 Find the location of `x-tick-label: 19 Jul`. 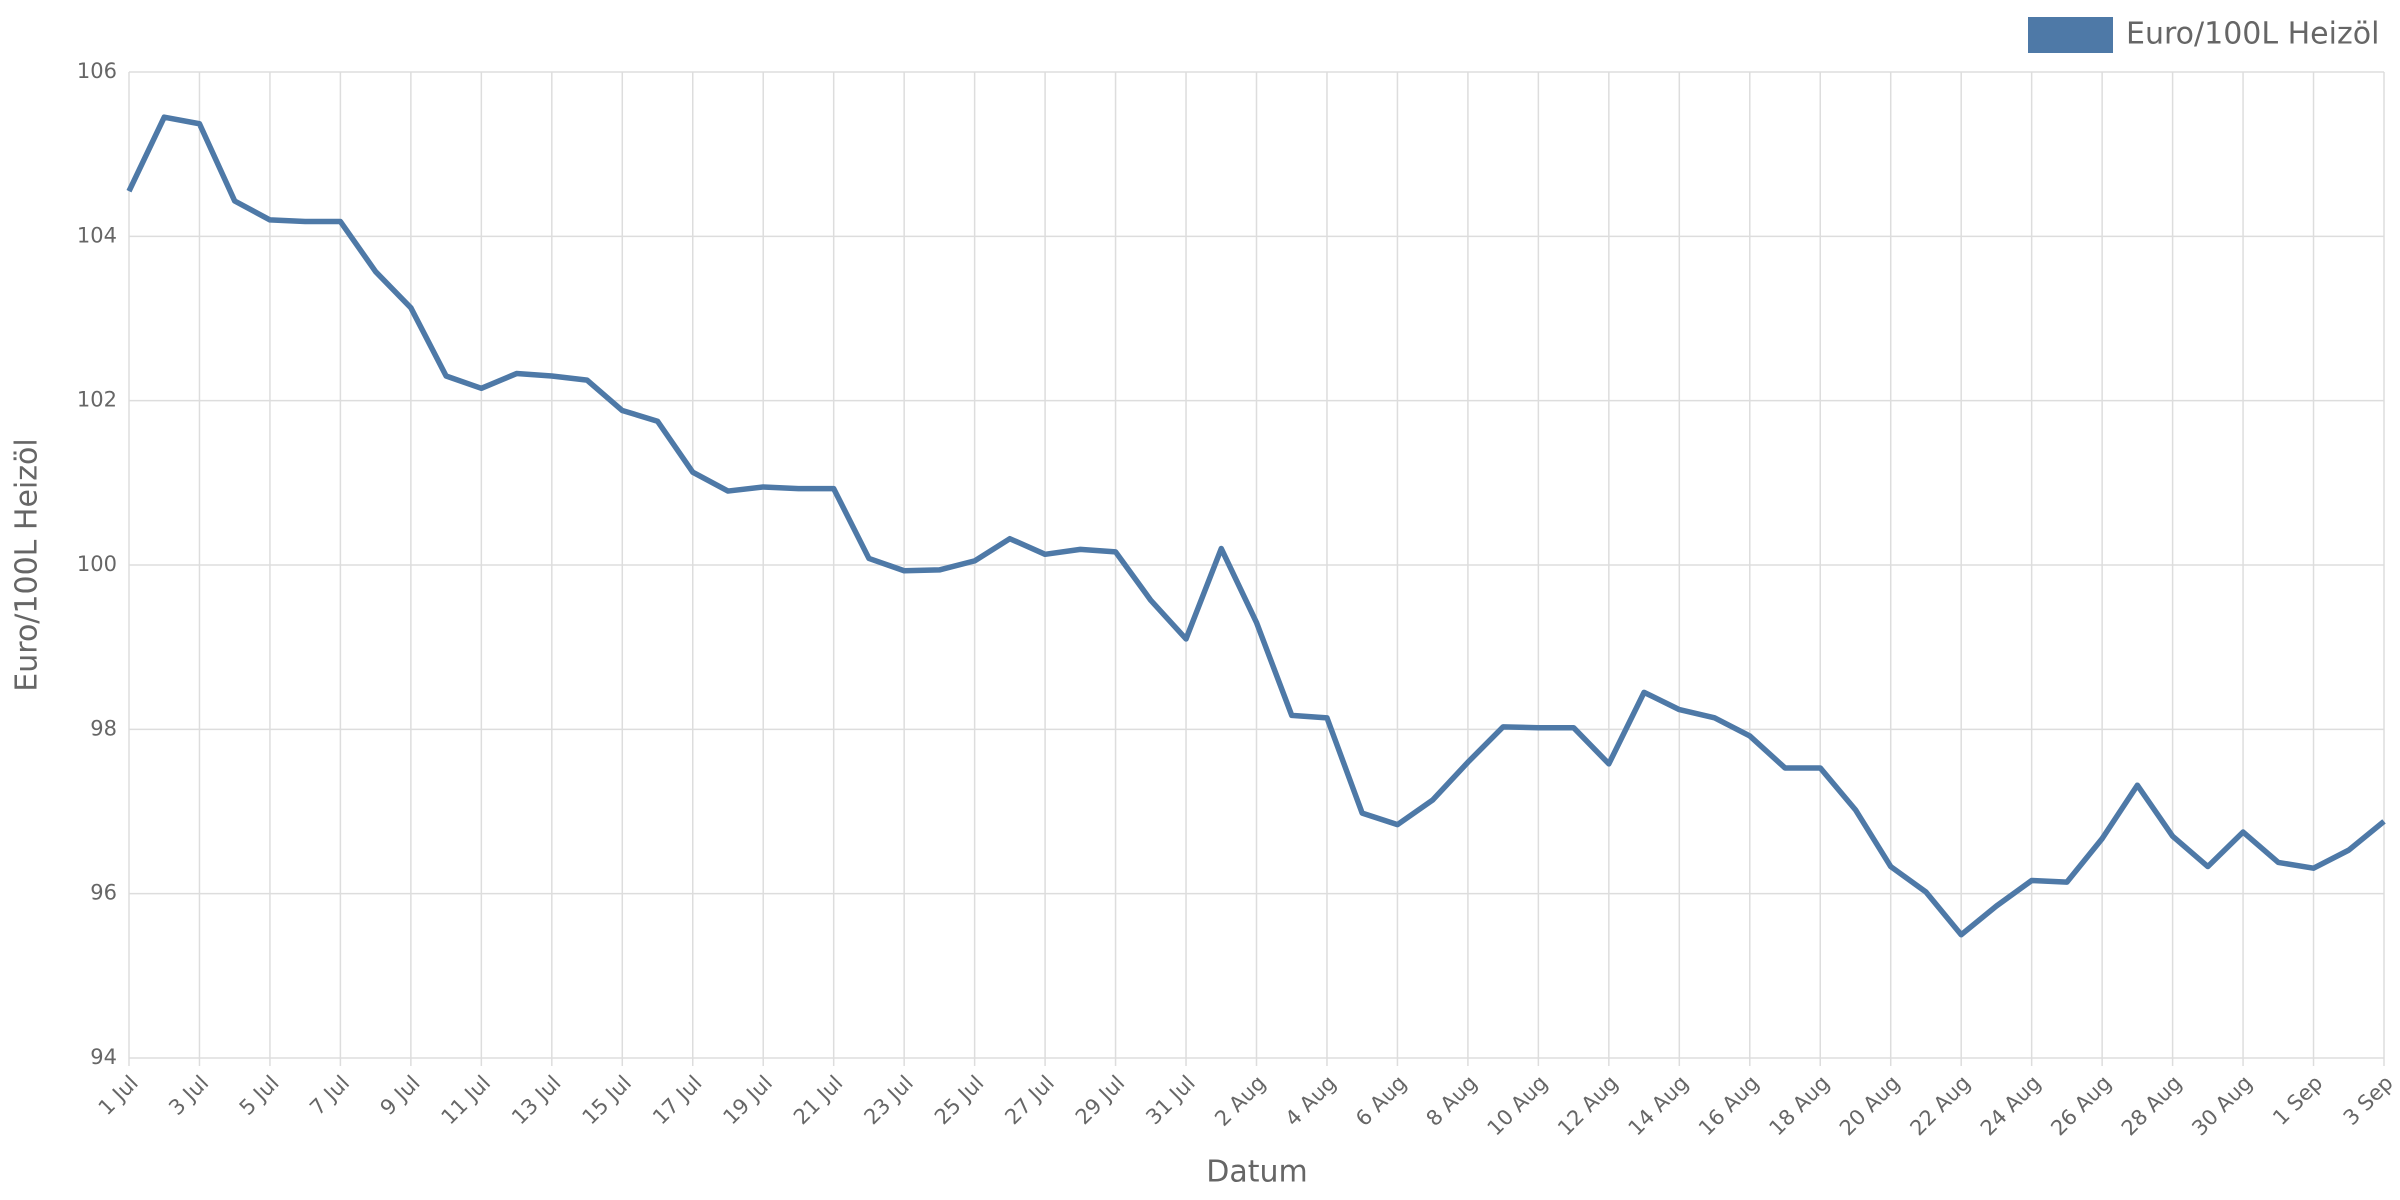

x-tick-label: 19 Jul is located at coordinates (747, 1100).